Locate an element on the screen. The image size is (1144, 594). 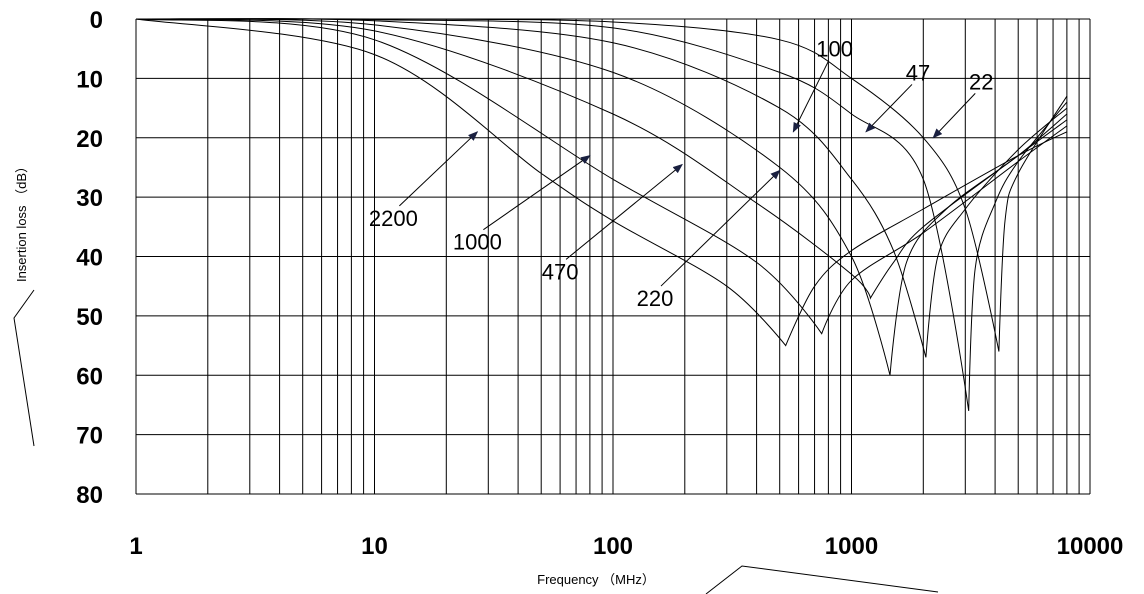
x-tick-label: 1000 is located at coordinates (851, 546).